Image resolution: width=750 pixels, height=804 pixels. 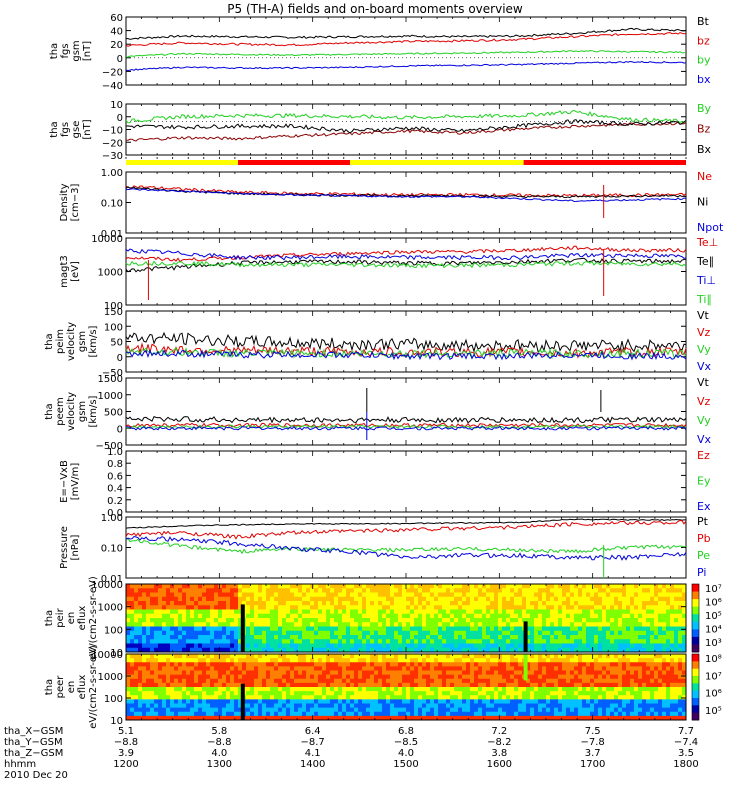 What do you see at coordinates (112, 204) in the screenshot?
I see `y-tick-label: 0.10` at bounding box center [112, 204].